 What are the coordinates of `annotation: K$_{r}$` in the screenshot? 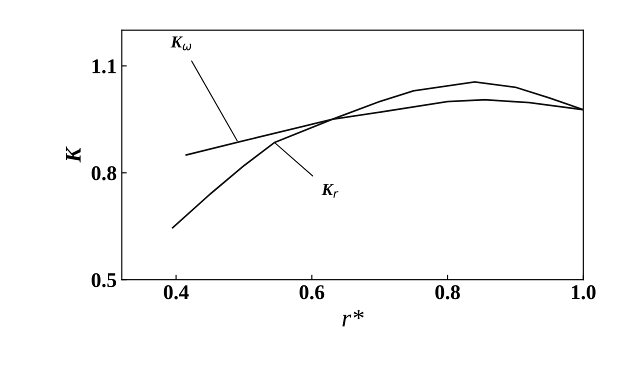 It's located at (330, 191).